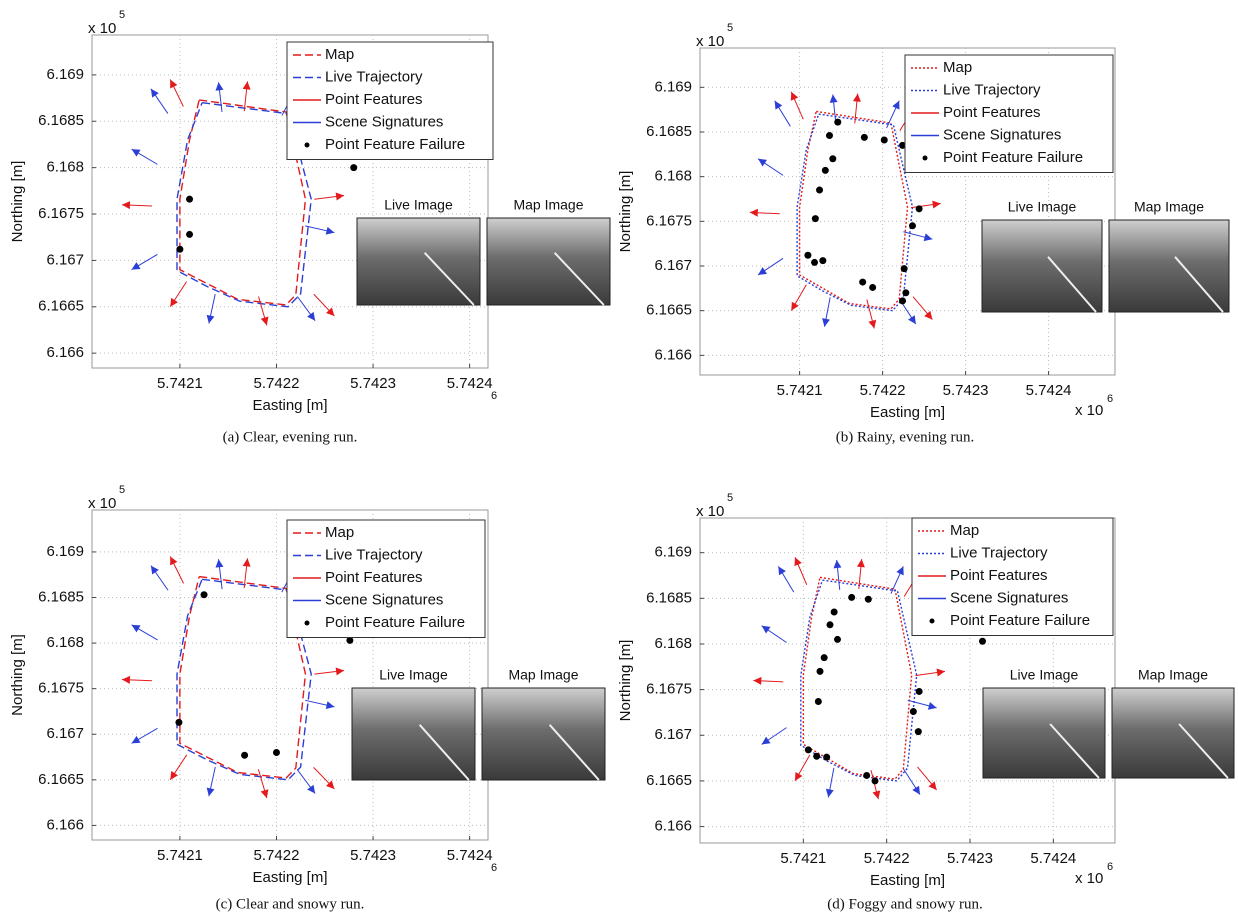 The image size is (1238, 923). Describe the element at coordinates (625, 212) in the screenshot. I see `y-axis-label: Northing [m]` at that location.